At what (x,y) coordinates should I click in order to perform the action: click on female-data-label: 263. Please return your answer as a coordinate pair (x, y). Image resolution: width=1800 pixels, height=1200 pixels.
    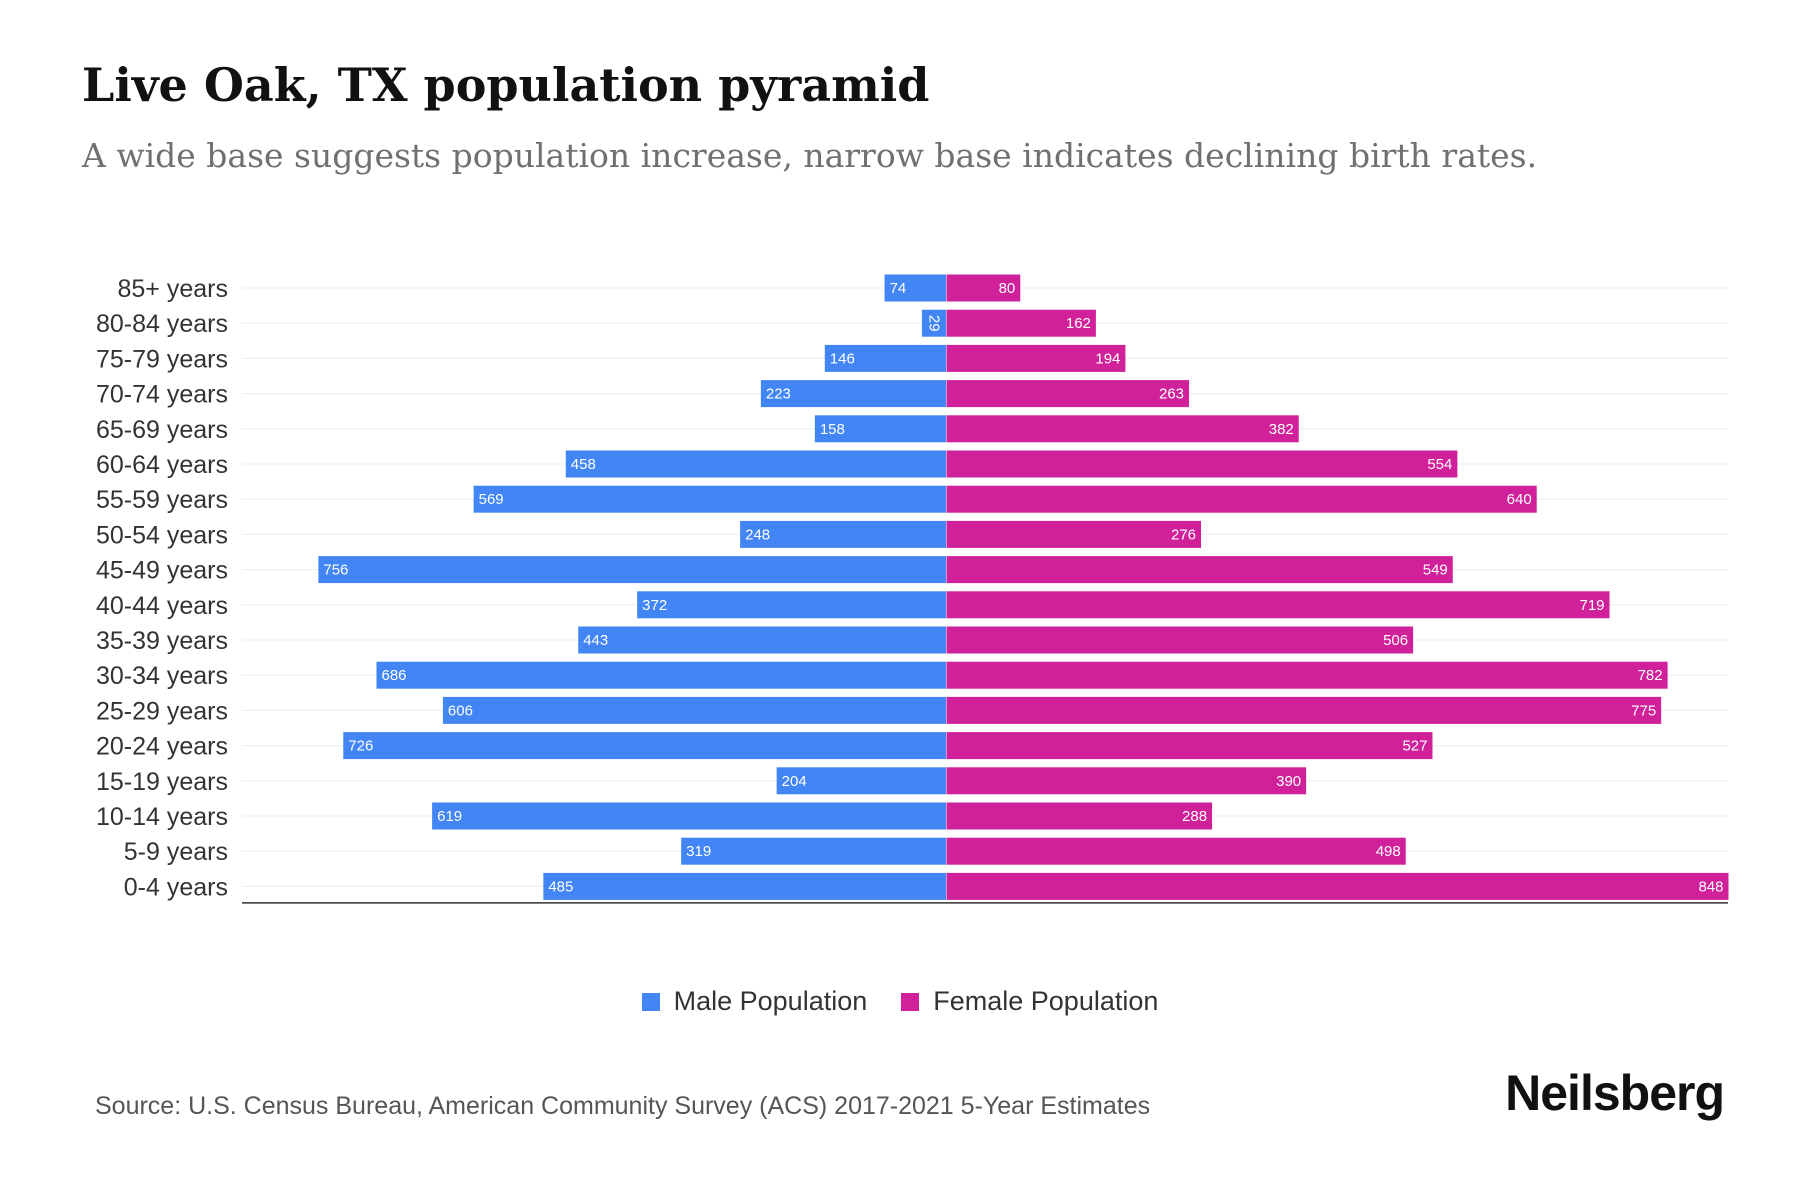
    Looking at the image, I should click on (1171, 394).